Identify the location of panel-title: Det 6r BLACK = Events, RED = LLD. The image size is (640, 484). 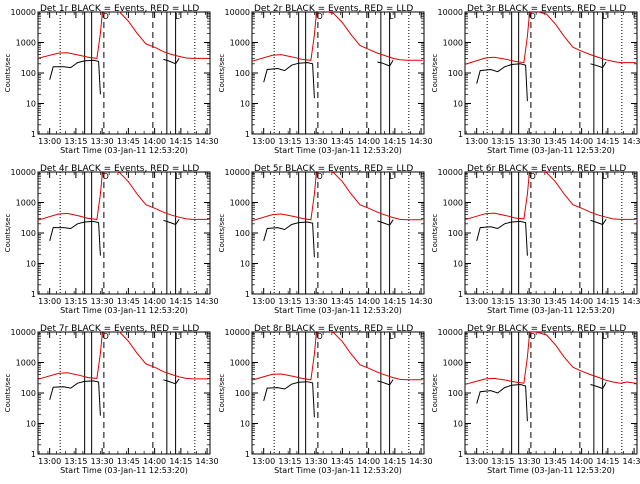
(546, 169).